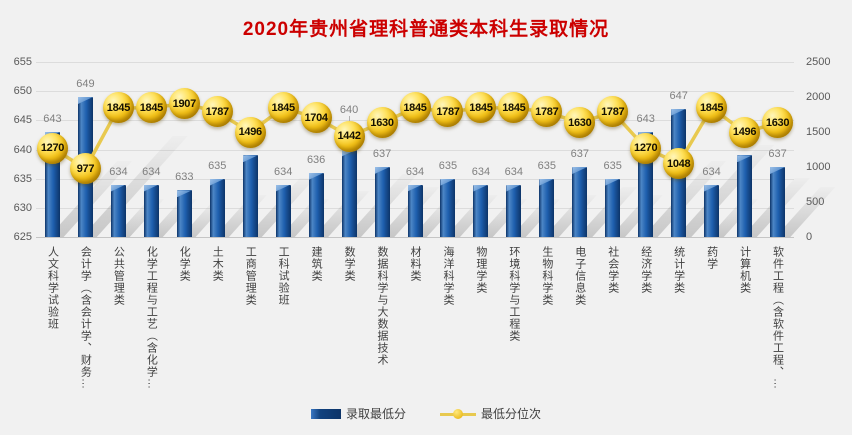  Describe the element at coordinates (184, 264) in the screenshot. I see `category-label-text: 化学类` at that location.